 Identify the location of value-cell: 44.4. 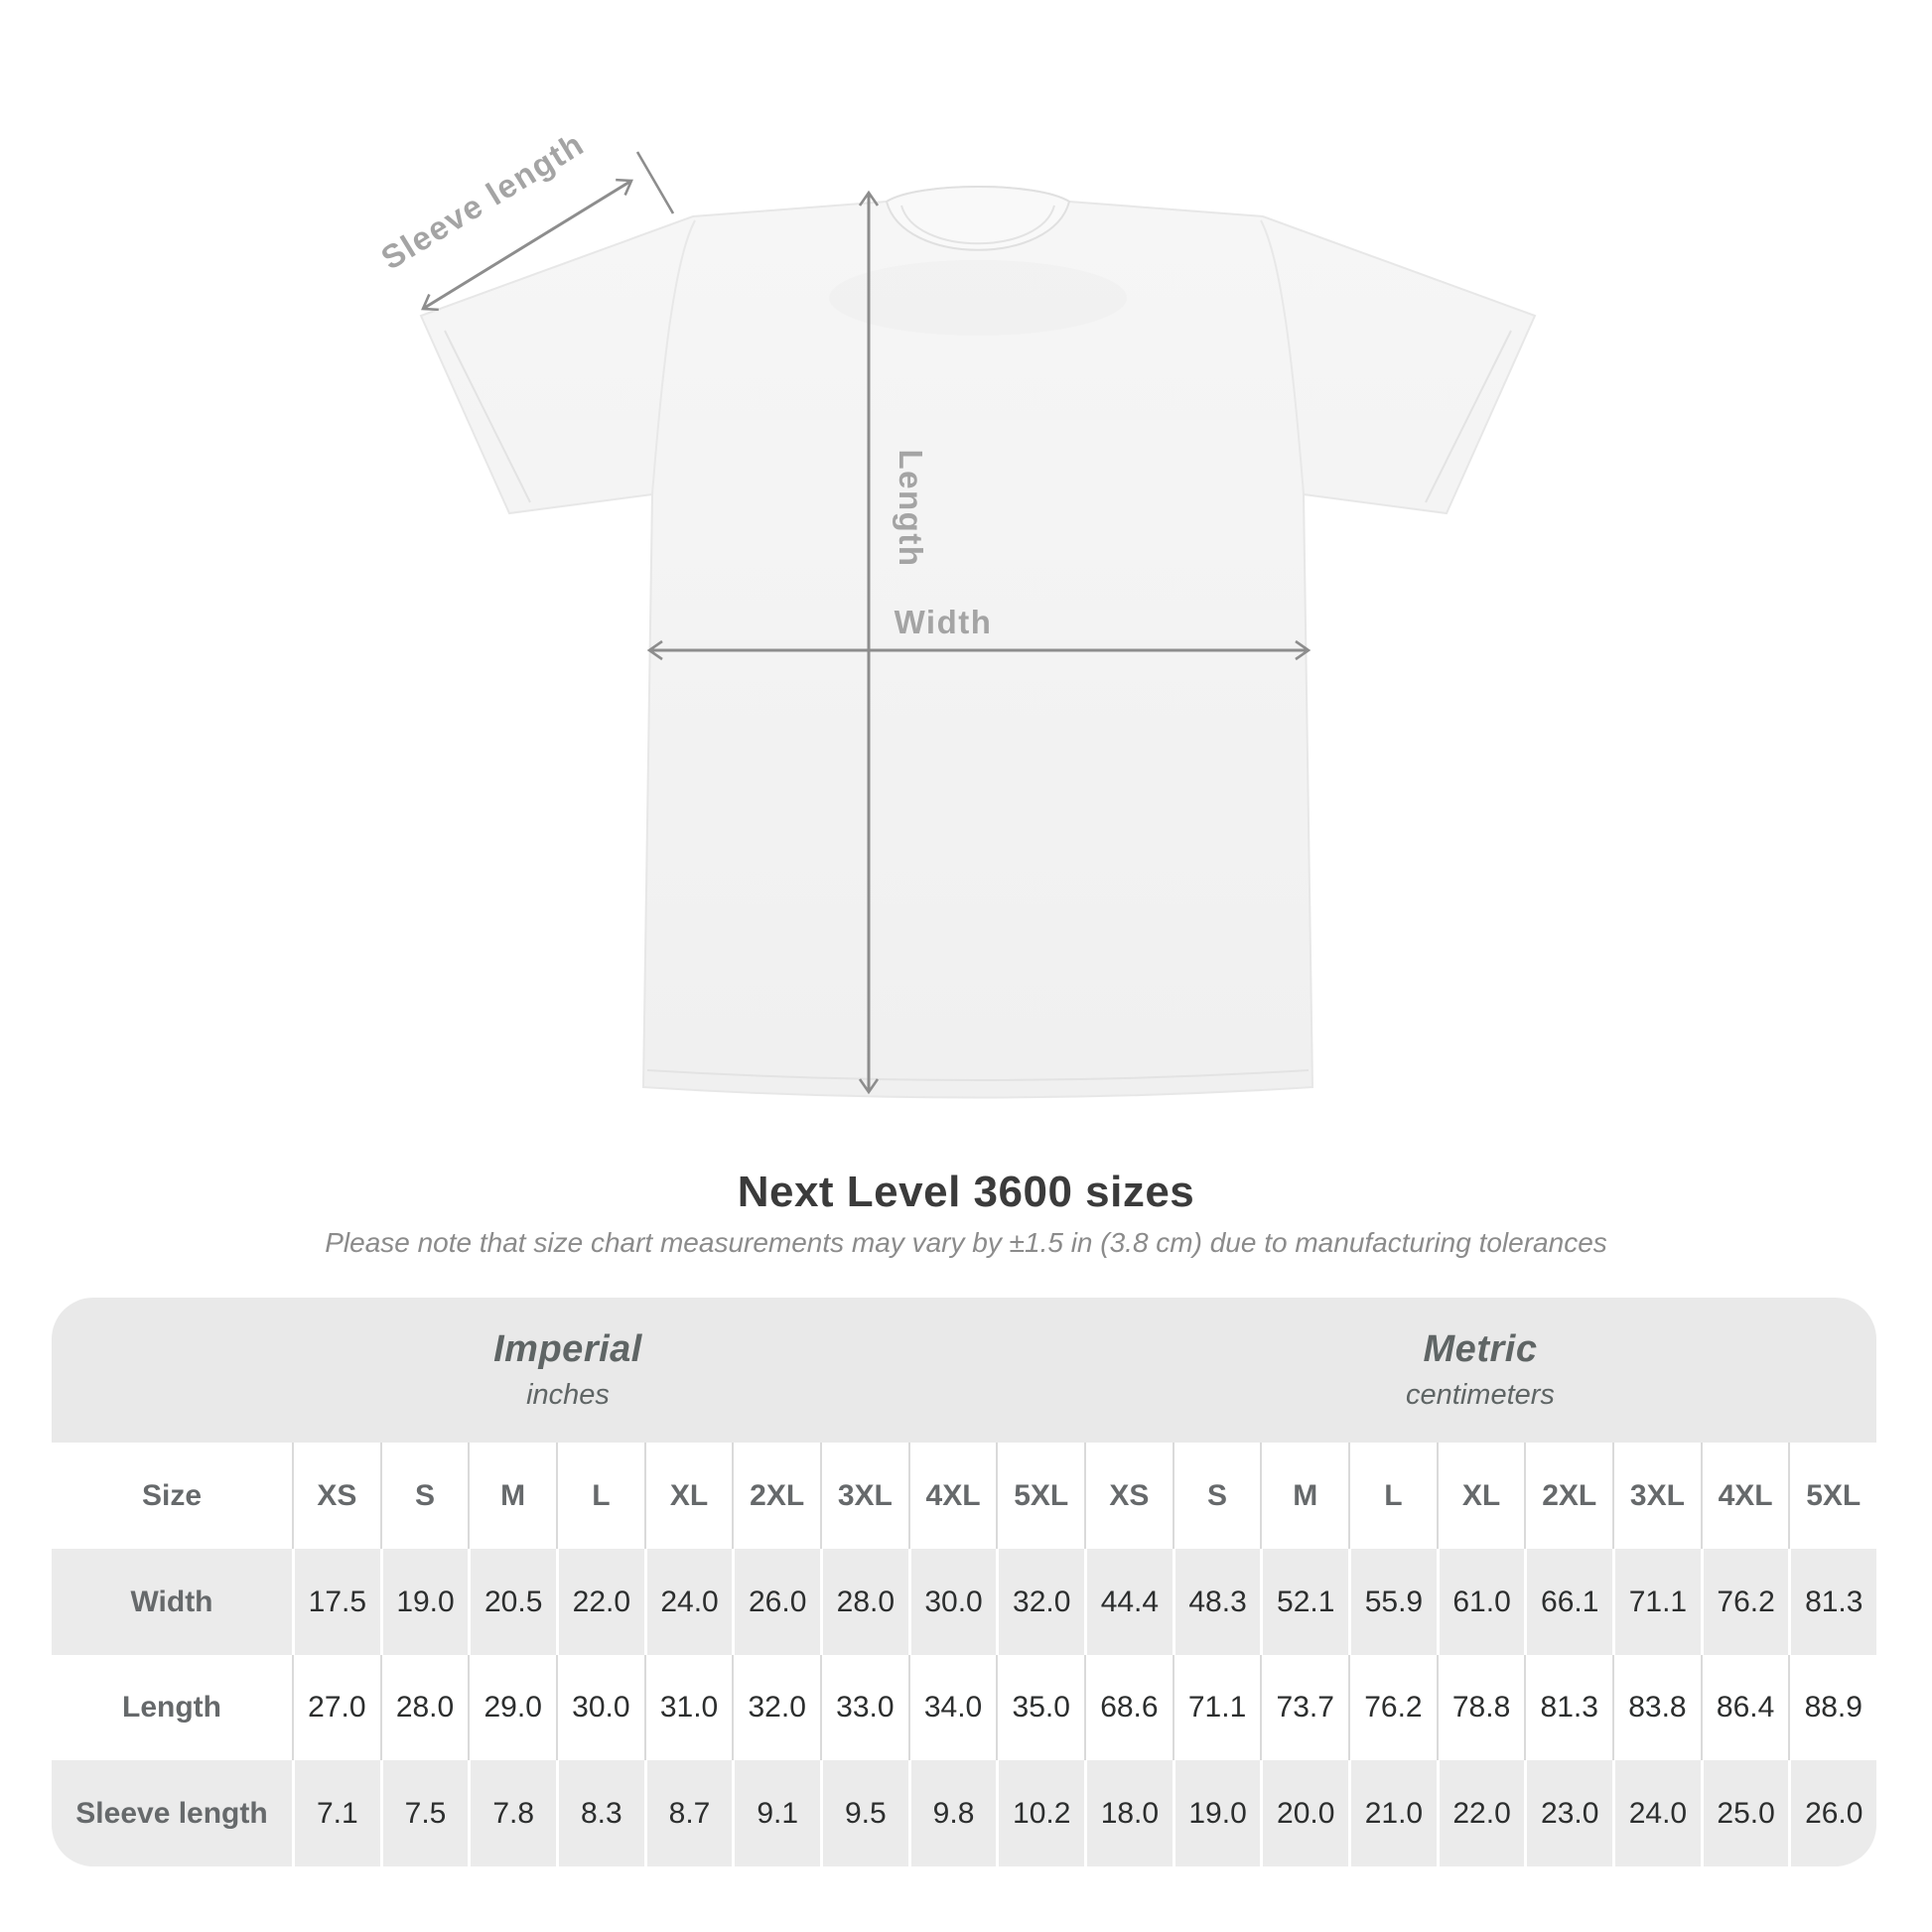
(1128, 1602).